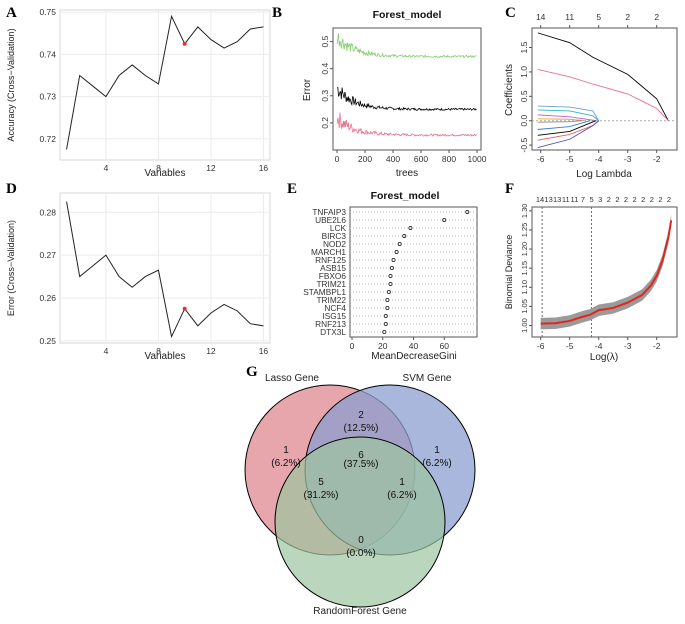 This screenshot has width=685, height=624. I want to click on gene-label: LCK, so click(338, 228).